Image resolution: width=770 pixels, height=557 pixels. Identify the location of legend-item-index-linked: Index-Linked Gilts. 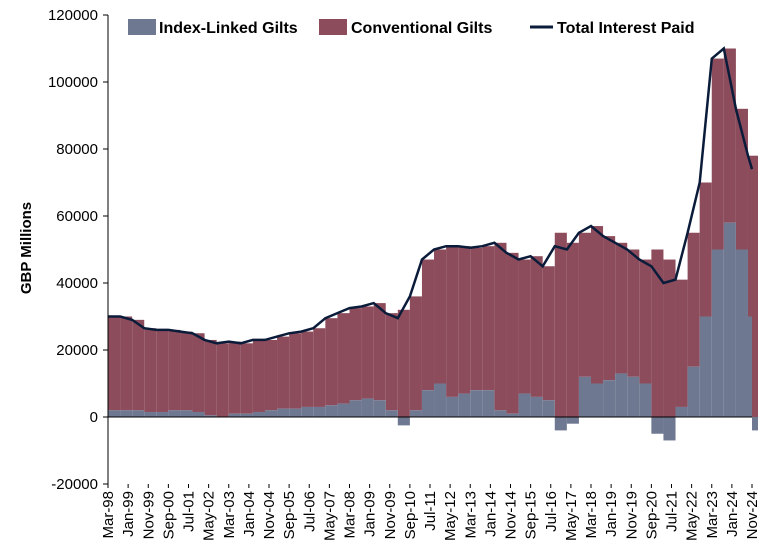
(213, 28).